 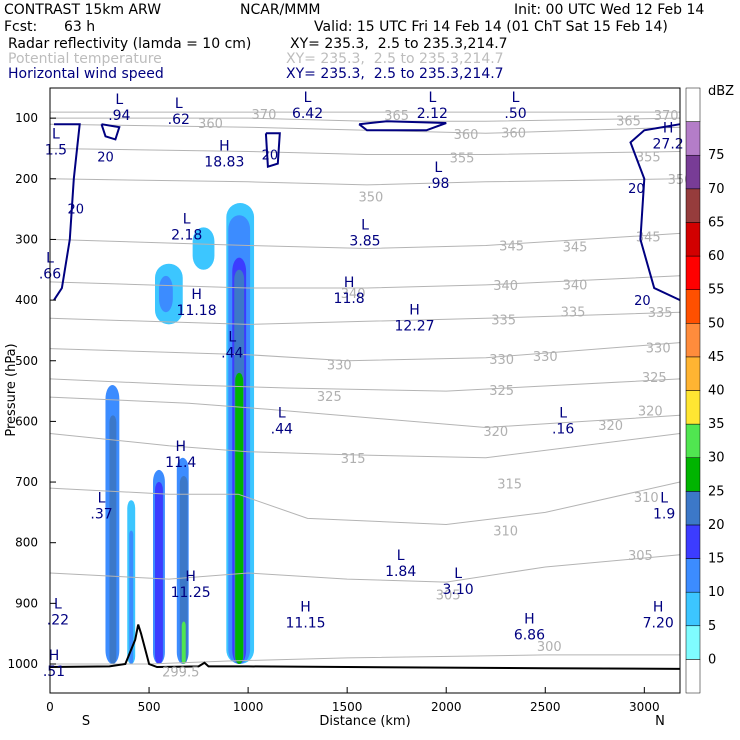 What do you see at coordinates (716, 458) in the screenshot?
I see `colorbar-level-30: 30` at bounding box center [716, 458].